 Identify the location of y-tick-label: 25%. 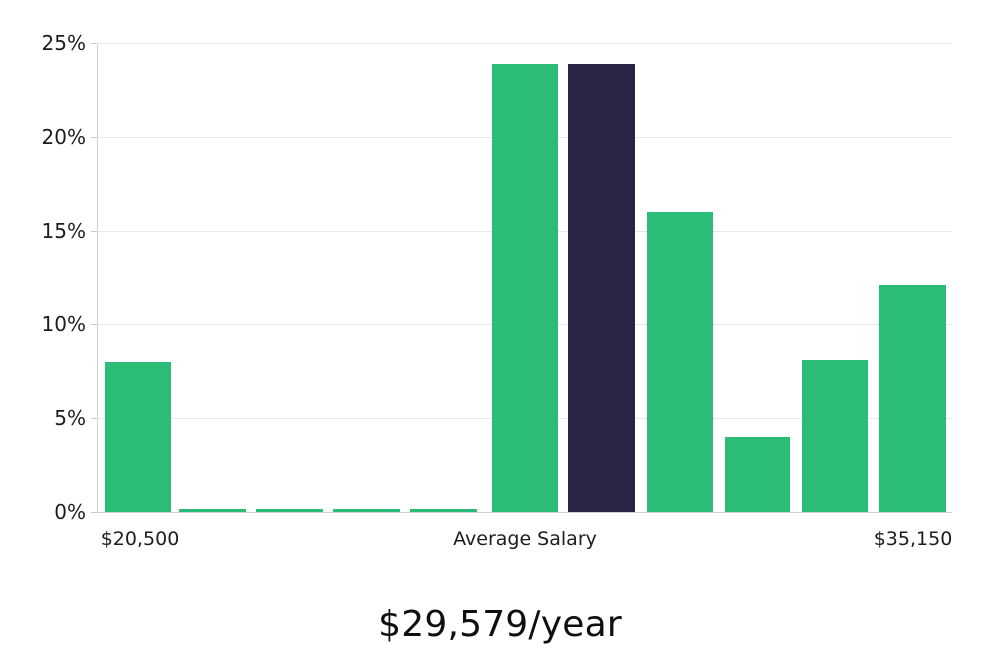
(63, 43).